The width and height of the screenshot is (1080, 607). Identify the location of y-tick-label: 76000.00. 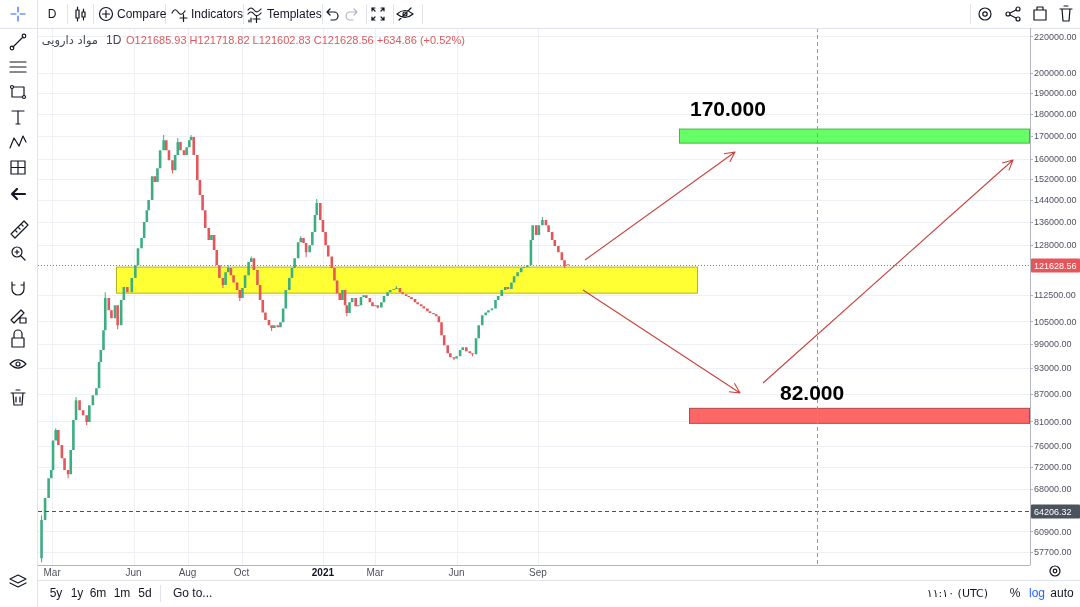
(1053, 446).